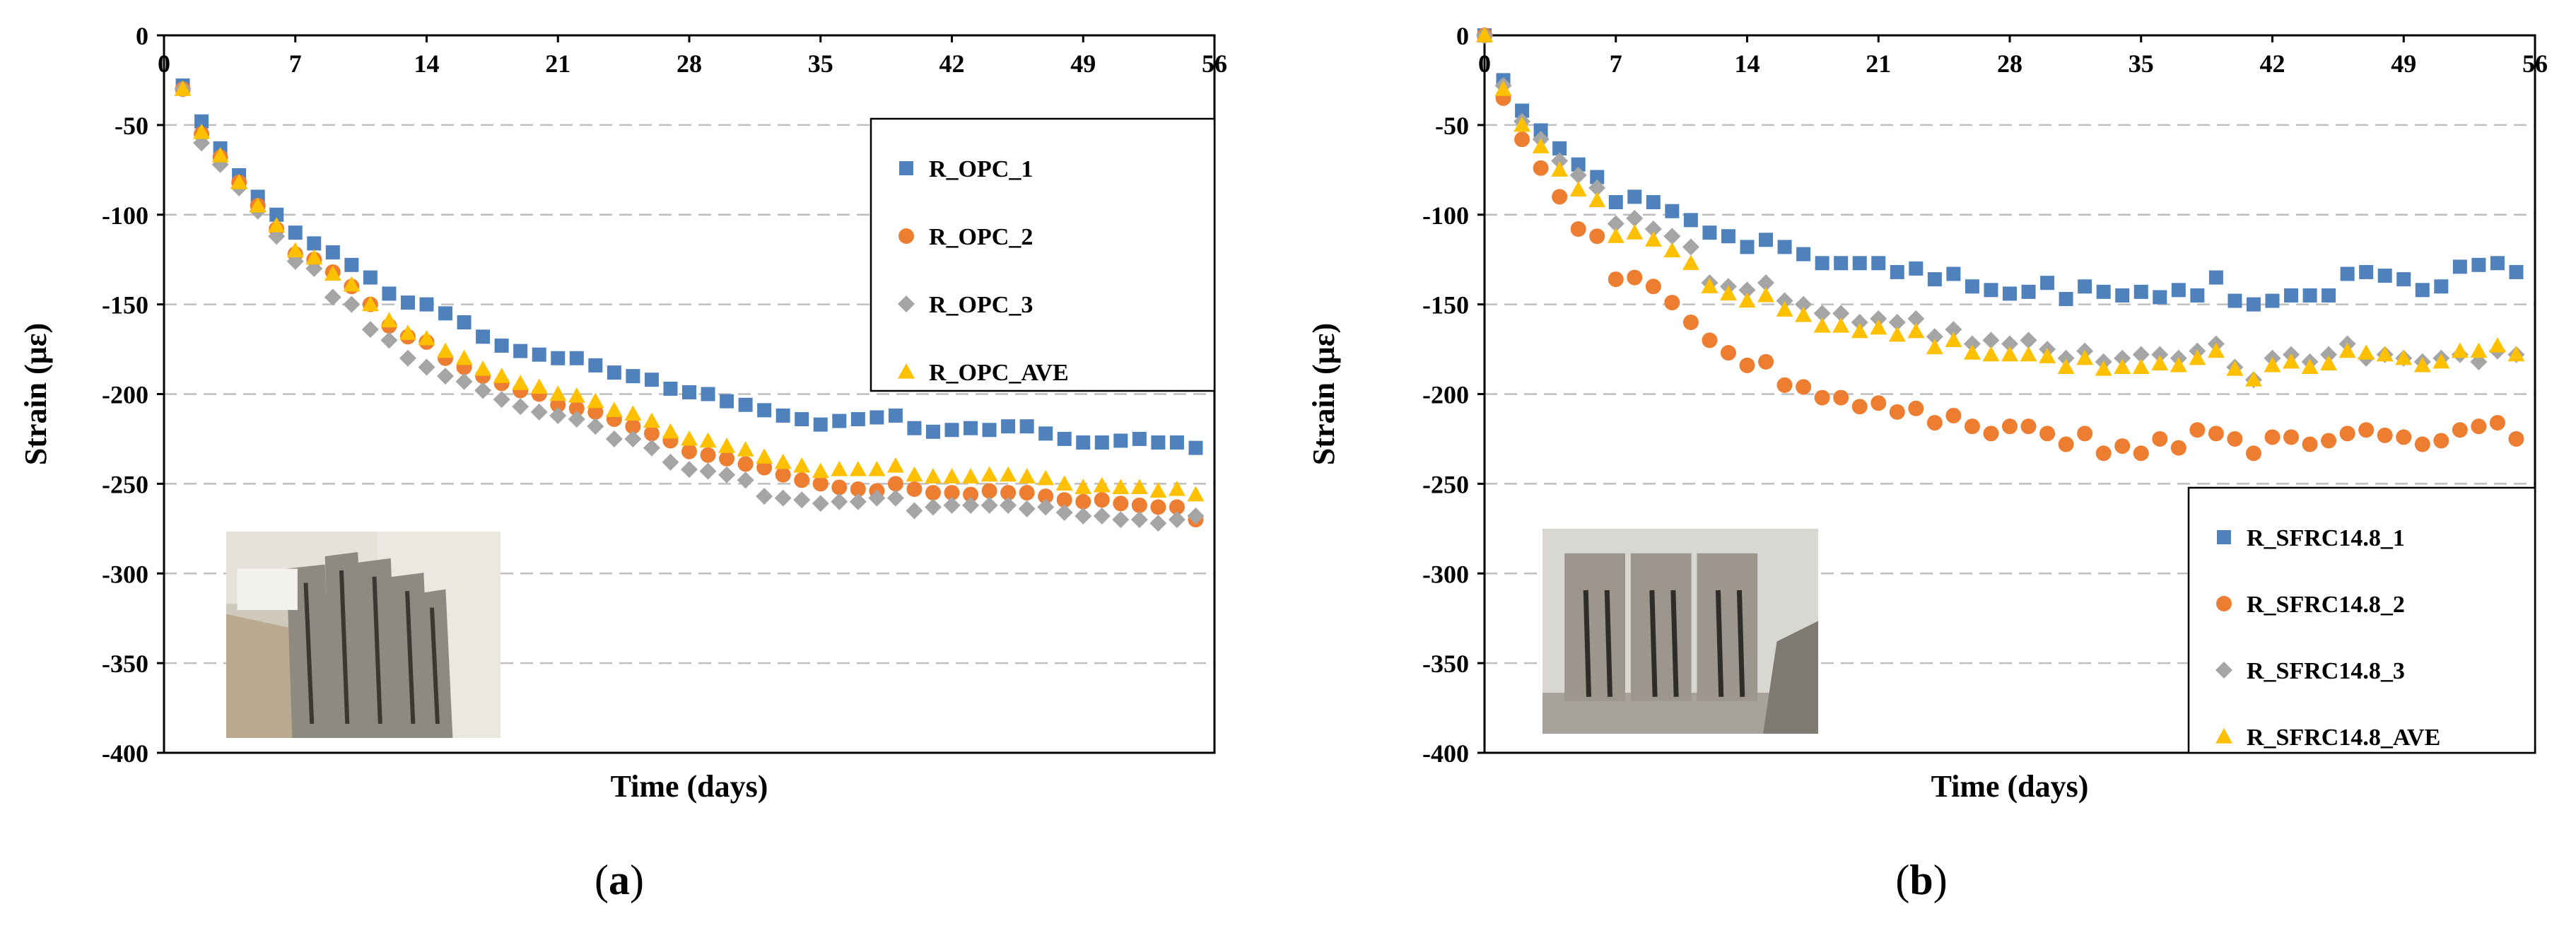  What do you see at coordinates (2273, 64) in the screenshot?
I see `x-tick-label: 42` at bounding box center [2273, 64].